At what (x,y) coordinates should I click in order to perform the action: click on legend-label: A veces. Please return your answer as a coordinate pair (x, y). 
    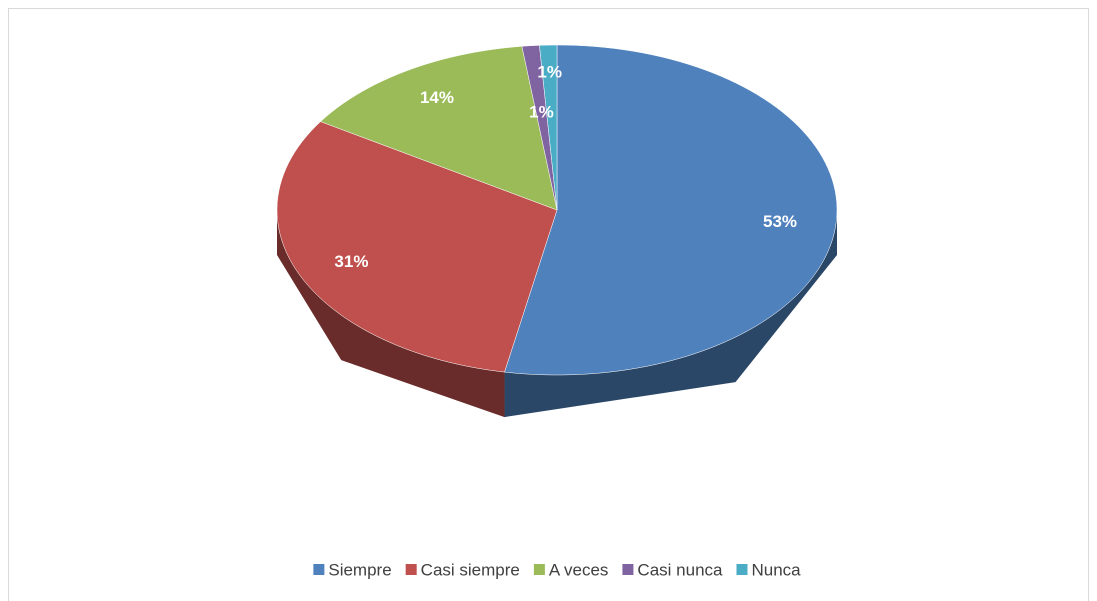
    Looking at the image, I should click on (579, 569).